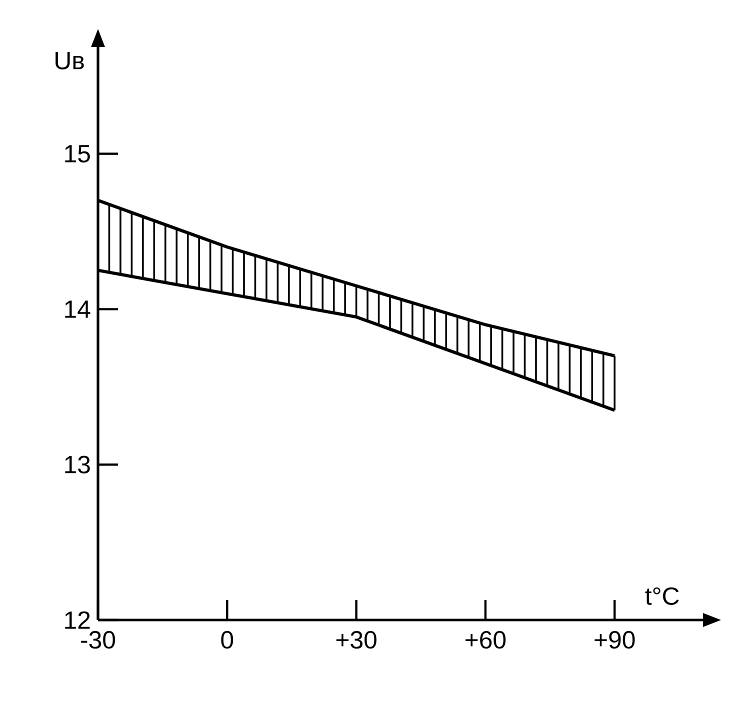 The image size is (744, 714). I want to click on y-tick-label: 14, so click(77, 309).